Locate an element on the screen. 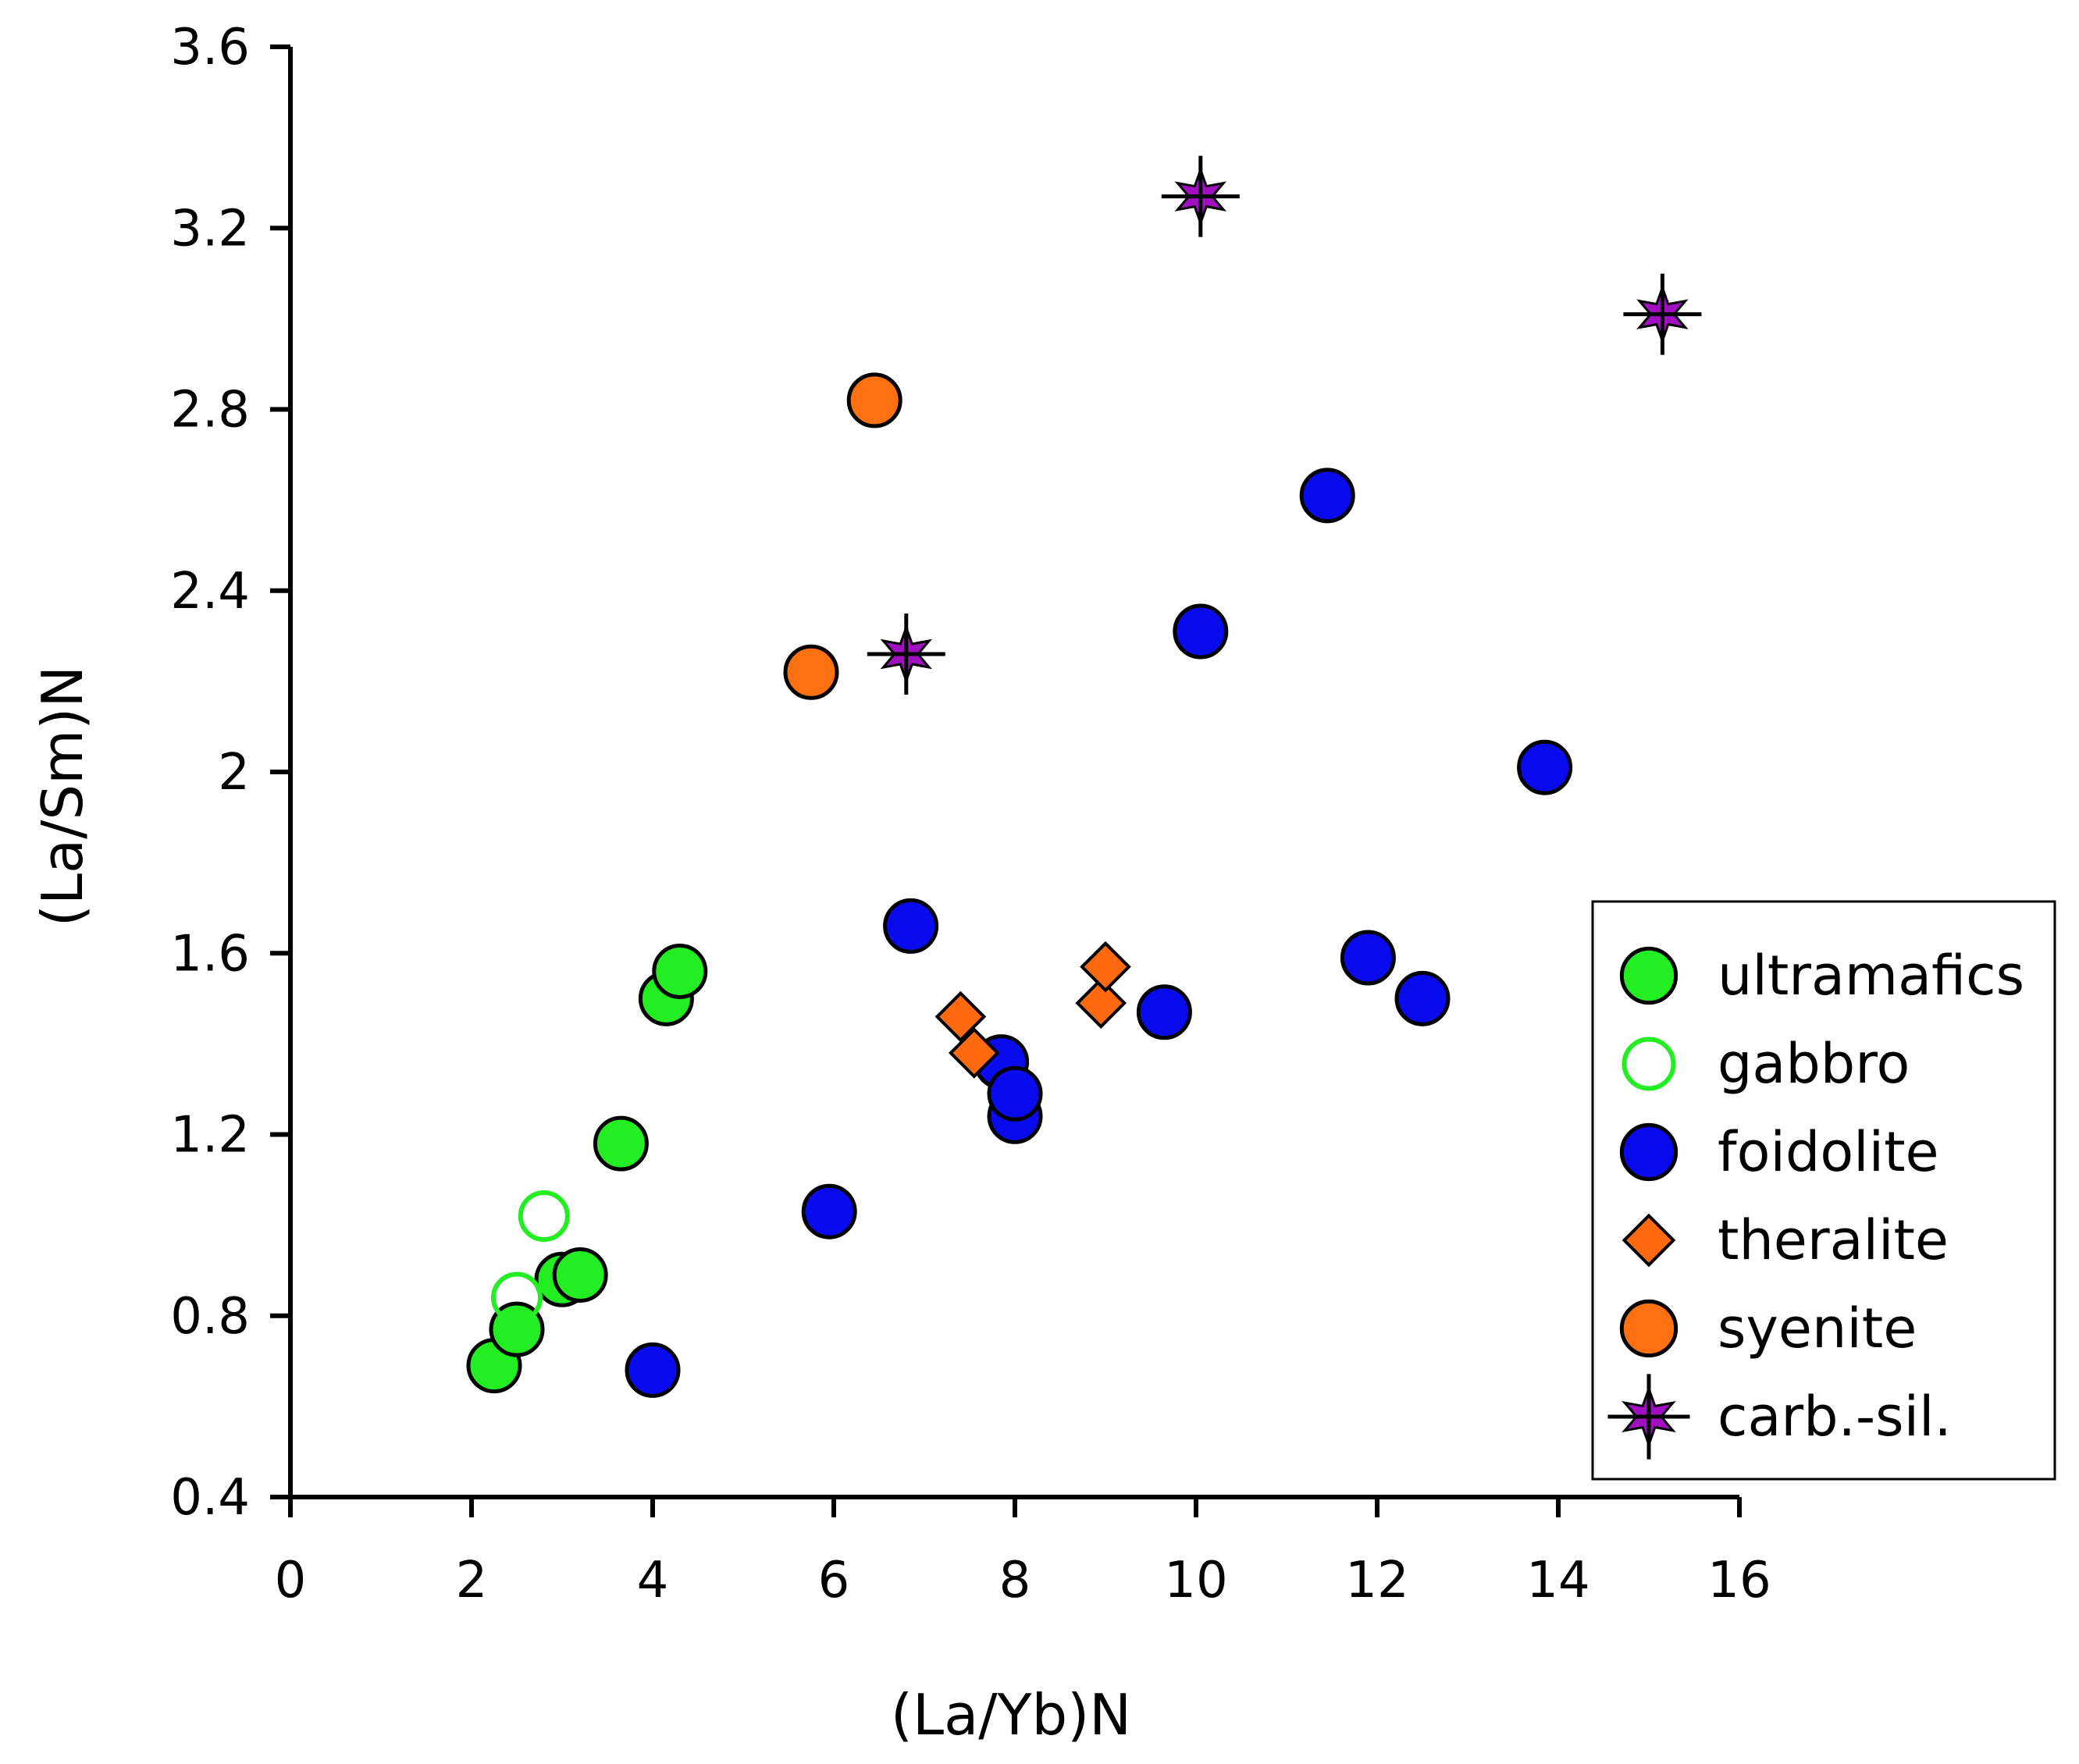  y-tick-label: 3.2 is located at coordinates (210, 229).